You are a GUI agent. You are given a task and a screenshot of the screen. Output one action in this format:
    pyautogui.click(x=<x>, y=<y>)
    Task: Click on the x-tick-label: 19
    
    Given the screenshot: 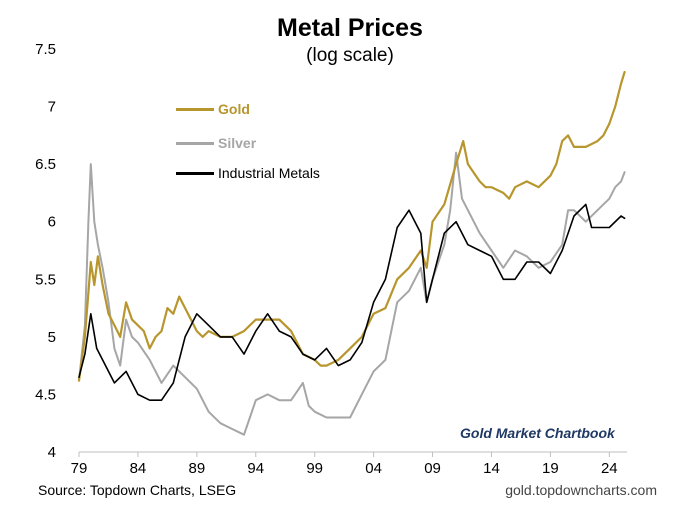 What is the action you would take?
    pyautogui.click(x=550, y=468)
    